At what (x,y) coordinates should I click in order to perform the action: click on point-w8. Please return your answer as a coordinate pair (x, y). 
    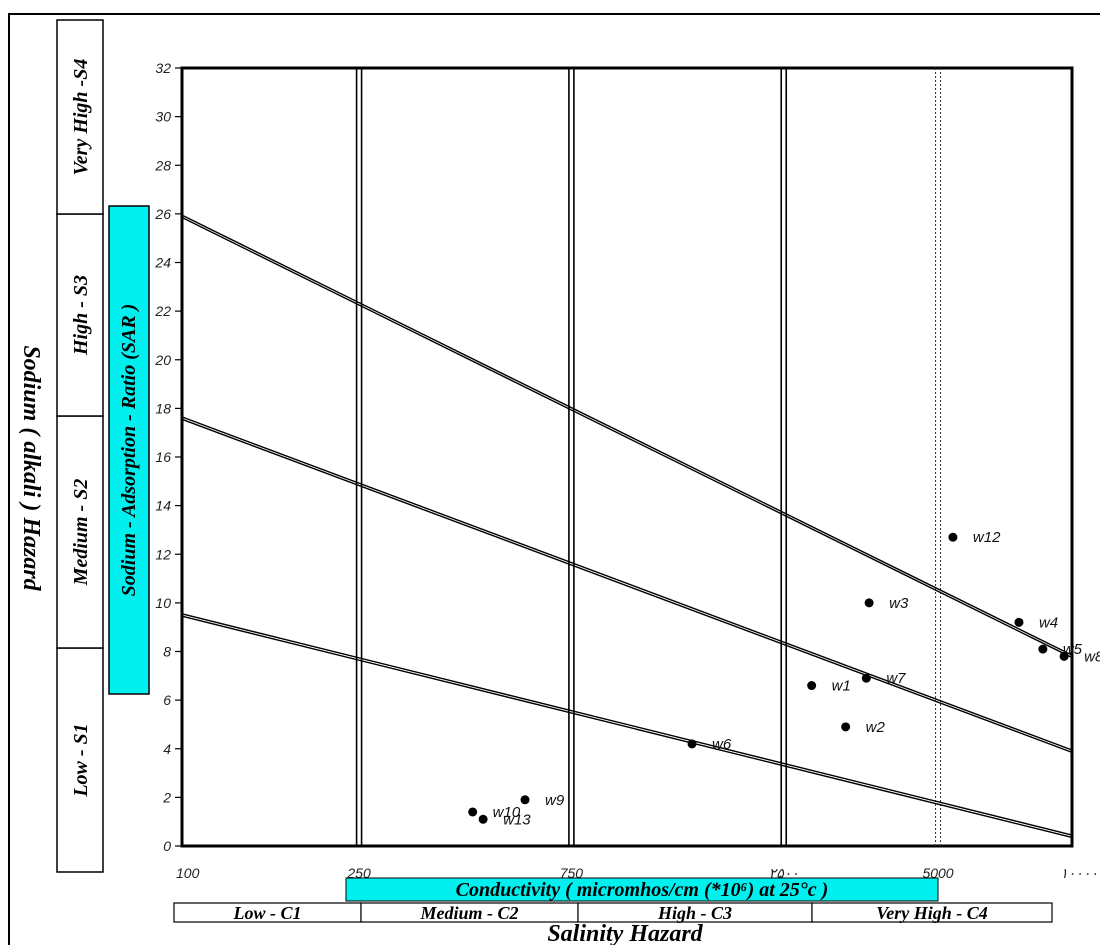
    Looking at the image, I should click on (1064, 656).